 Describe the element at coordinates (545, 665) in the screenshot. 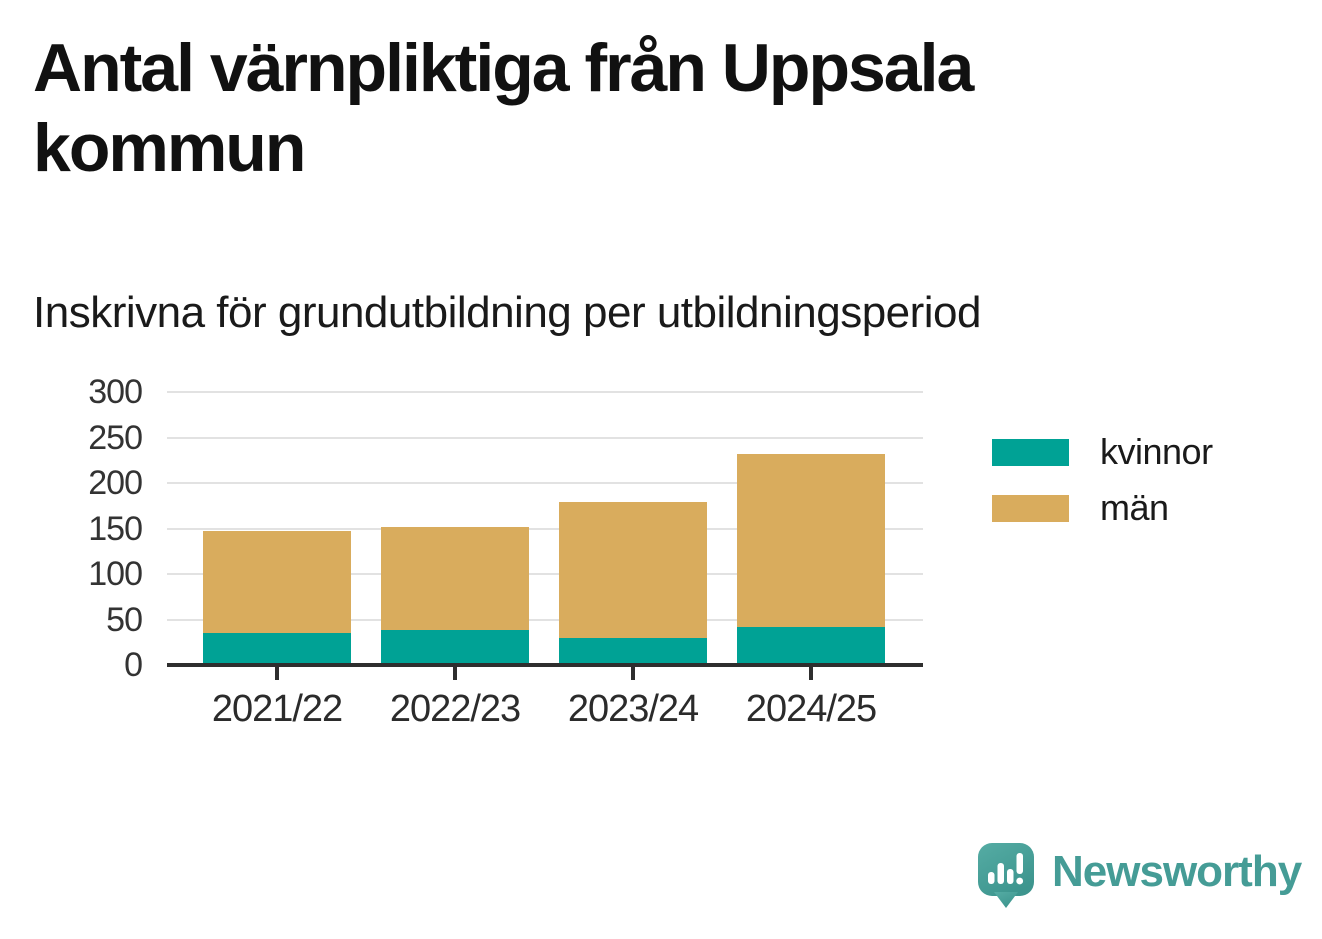

I see `x-axis-line` at that location.